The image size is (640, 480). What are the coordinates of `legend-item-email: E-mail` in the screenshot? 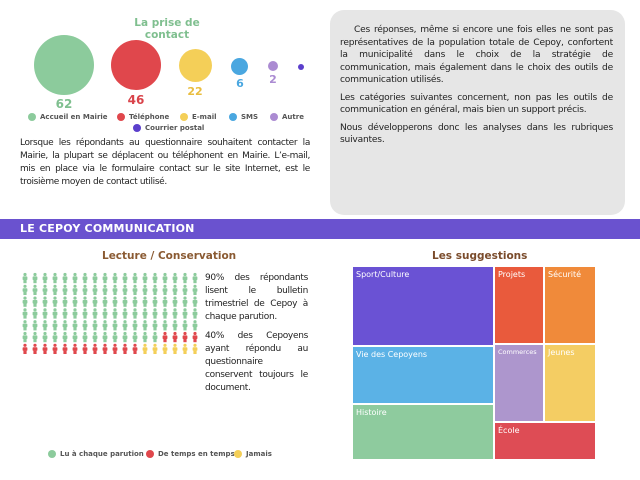 It's located at (198, 117).